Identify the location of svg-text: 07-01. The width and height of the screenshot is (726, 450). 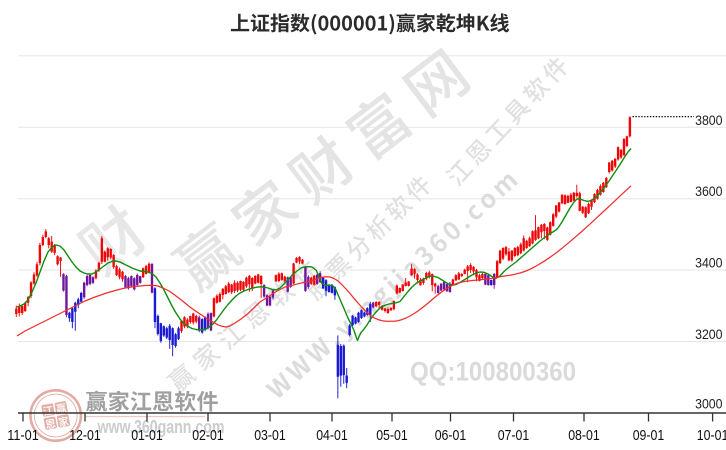
(514, 435).